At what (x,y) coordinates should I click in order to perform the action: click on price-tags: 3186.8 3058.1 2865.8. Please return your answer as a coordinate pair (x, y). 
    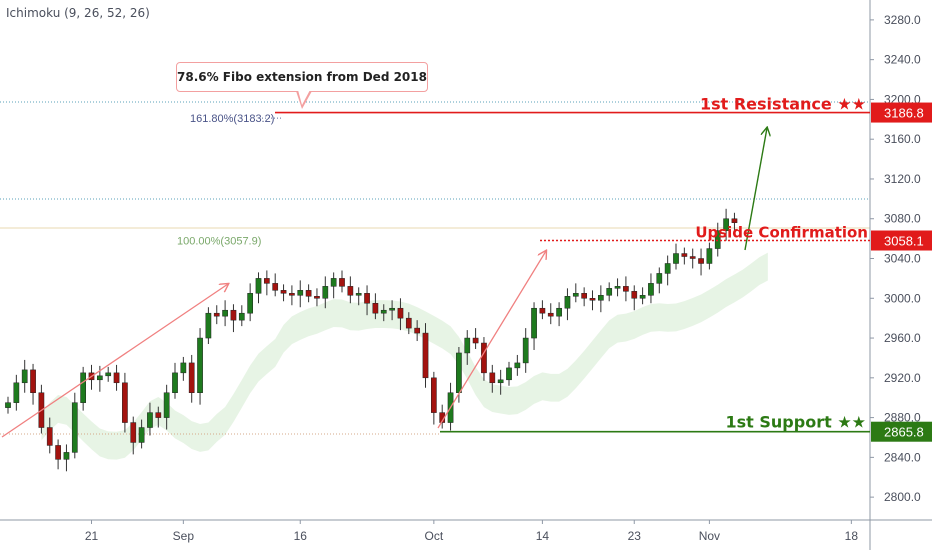
    Looking at the image, I should click on (901, 272).